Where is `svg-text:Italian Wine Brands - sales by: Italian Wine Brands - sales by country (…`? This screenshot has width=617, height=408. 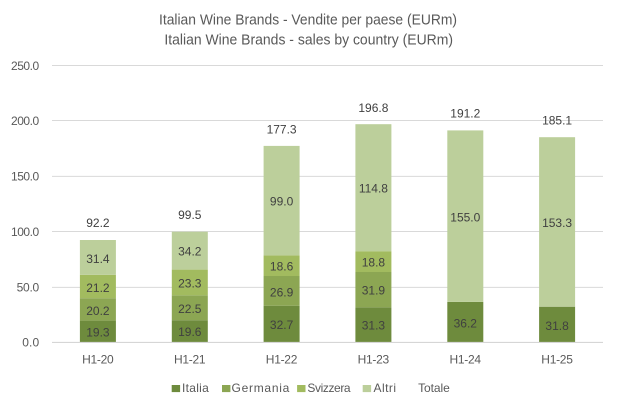
svg-text:Italian Wine Brands - sales by: Italian Wine Brands - sales by country (… is located at coordinates (308, 40).